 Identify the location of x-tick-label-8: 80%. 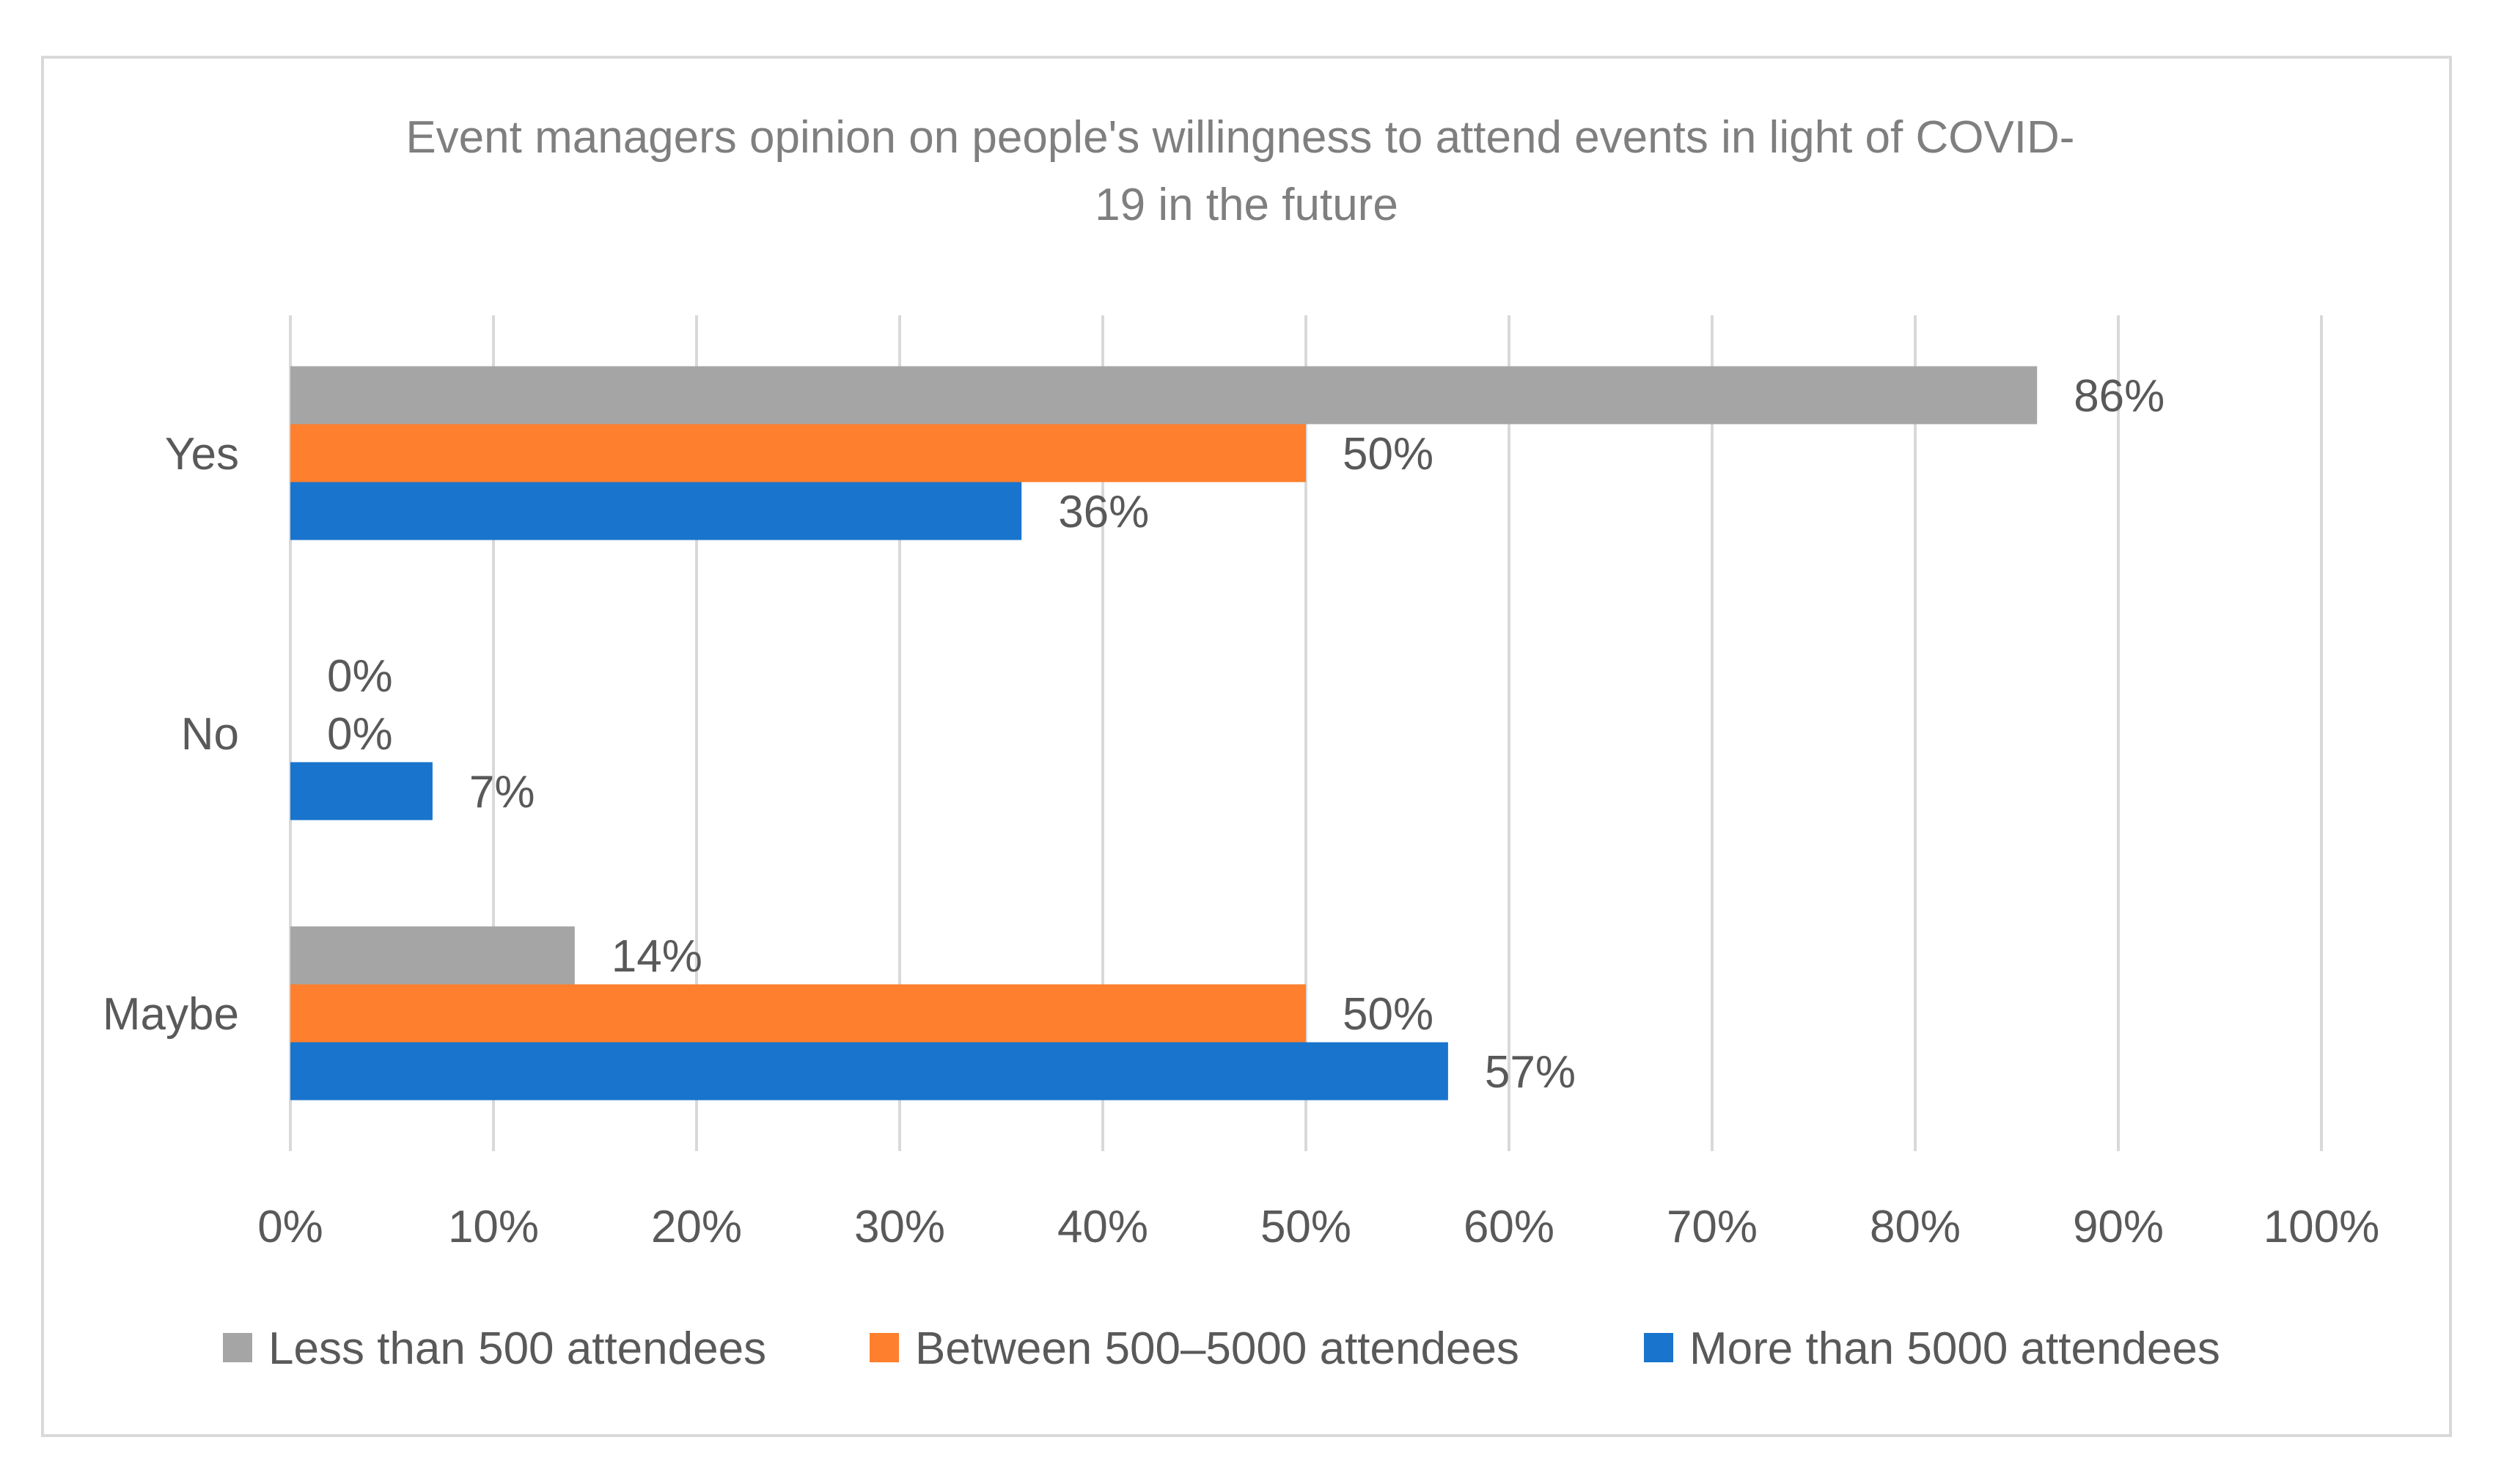
(1915, 1227).